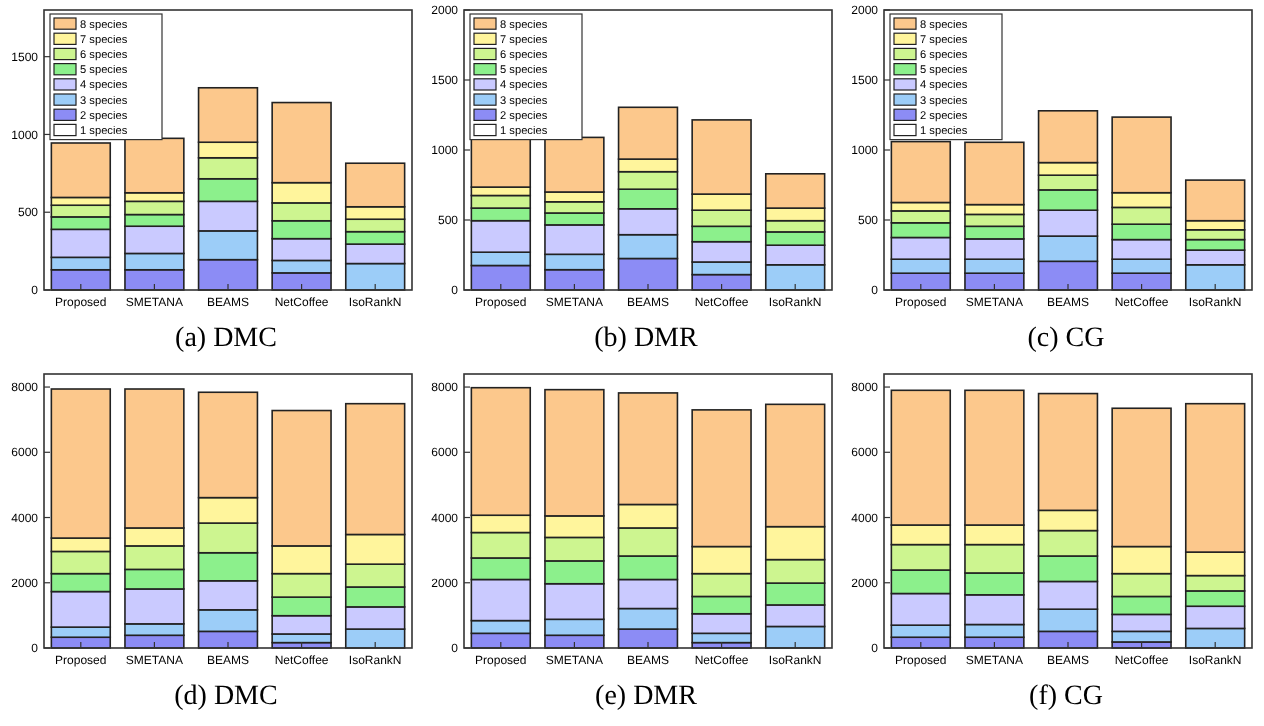  Describe the element at coordinates (647, 339) in the screenshot. I see `text: (b) DMR` at that location.